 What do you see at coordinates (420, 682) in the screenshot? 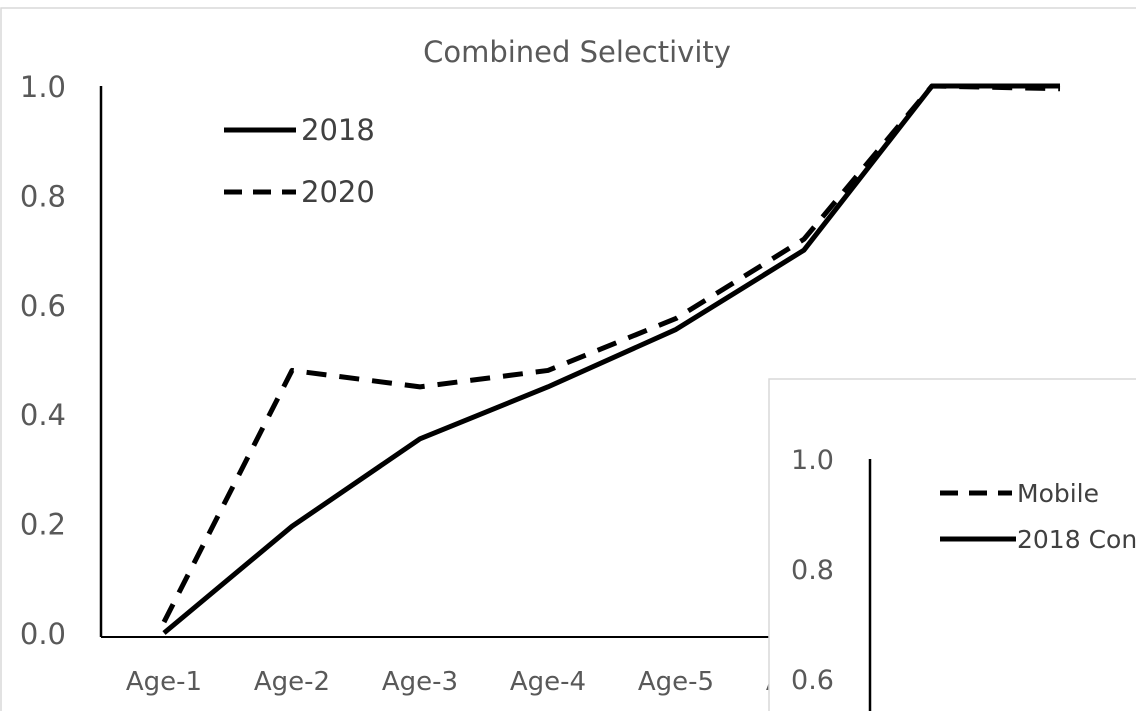
I see `x-tick-label: Age-3` at bounding box center [420, 682].